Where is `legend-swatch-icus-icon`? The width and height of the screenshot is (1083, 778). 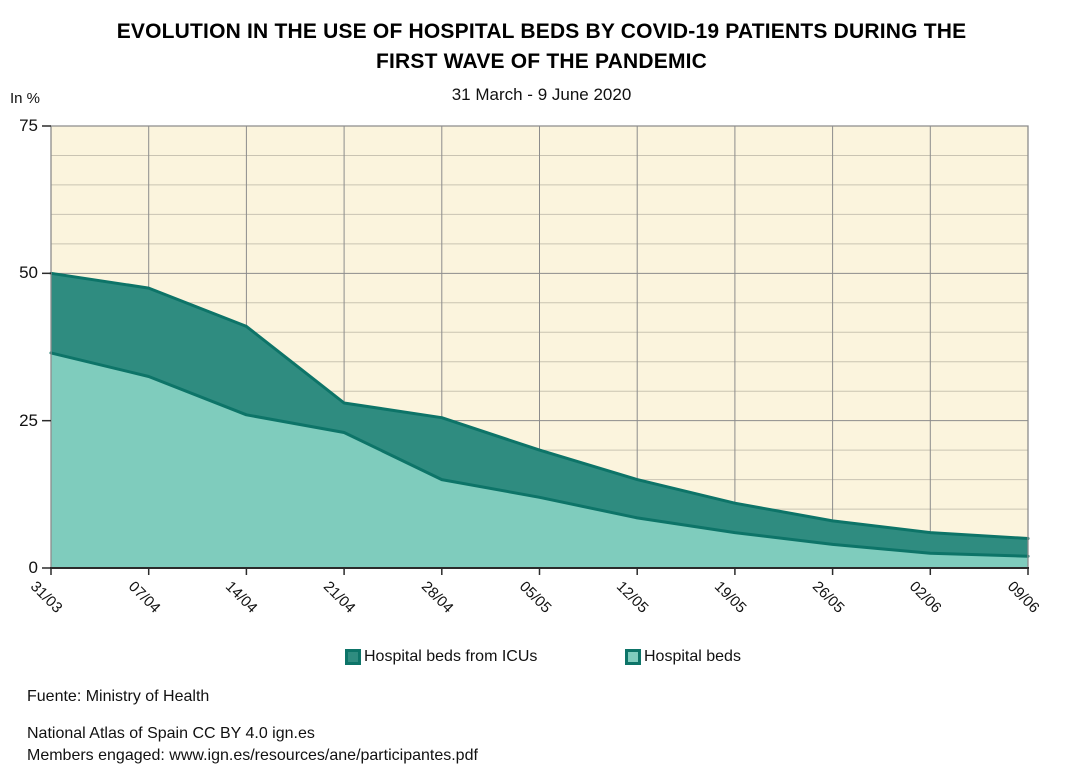
legend-swatch-icus-icon is located at coordinates (353, 657).